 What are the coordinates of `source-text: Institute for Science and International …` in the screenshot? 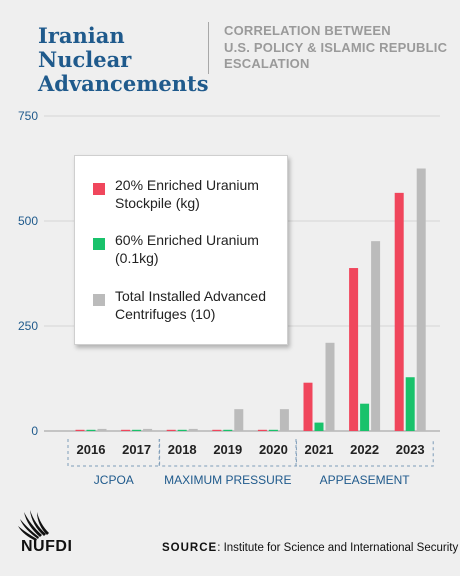 It's located at (341, 548).